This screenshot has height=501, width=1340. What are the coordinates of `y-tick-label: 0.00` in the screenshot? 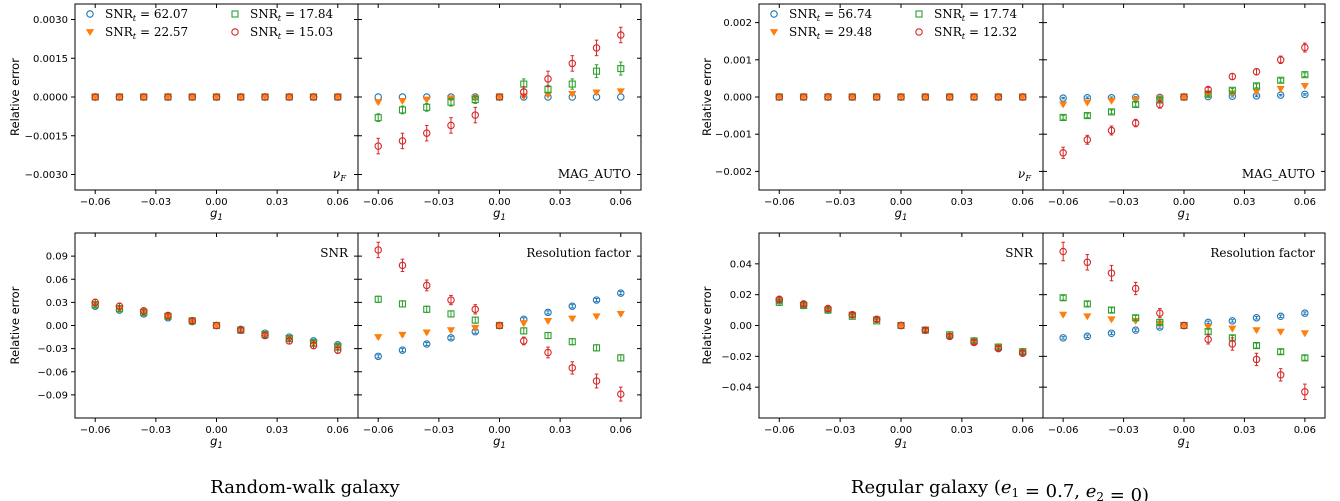 It's located at (741, 326).